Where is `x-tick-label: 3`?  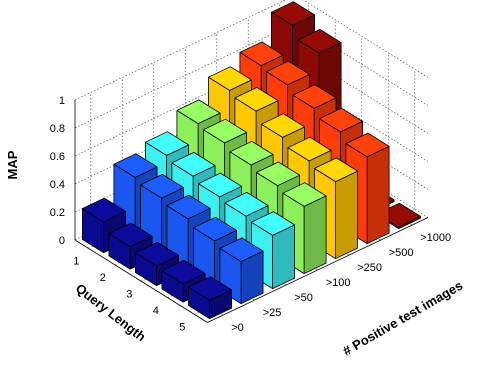 x-tick-label: 3 is located at coordinates (129, 294).